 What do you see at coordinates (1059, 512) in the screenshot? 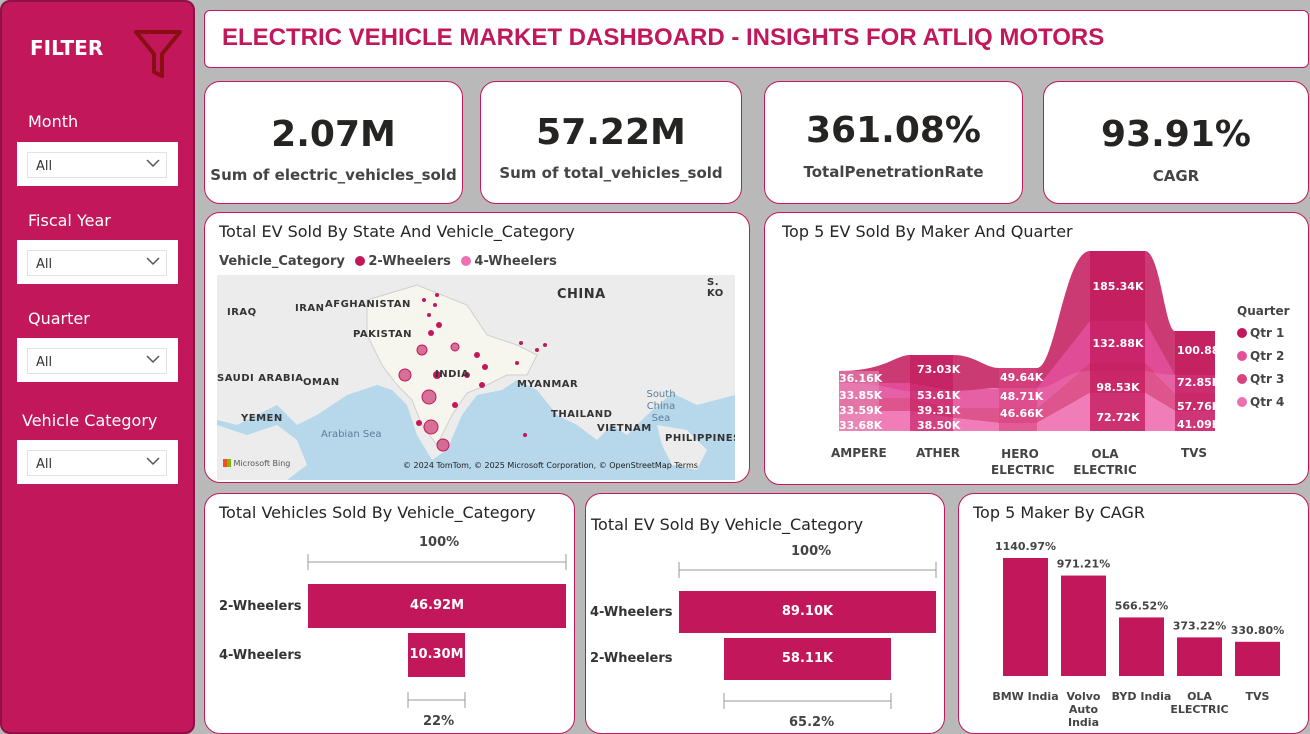
I see `cagr-card-title: Top 5 Maker By CAGR` at bounding box center [1059, 512].